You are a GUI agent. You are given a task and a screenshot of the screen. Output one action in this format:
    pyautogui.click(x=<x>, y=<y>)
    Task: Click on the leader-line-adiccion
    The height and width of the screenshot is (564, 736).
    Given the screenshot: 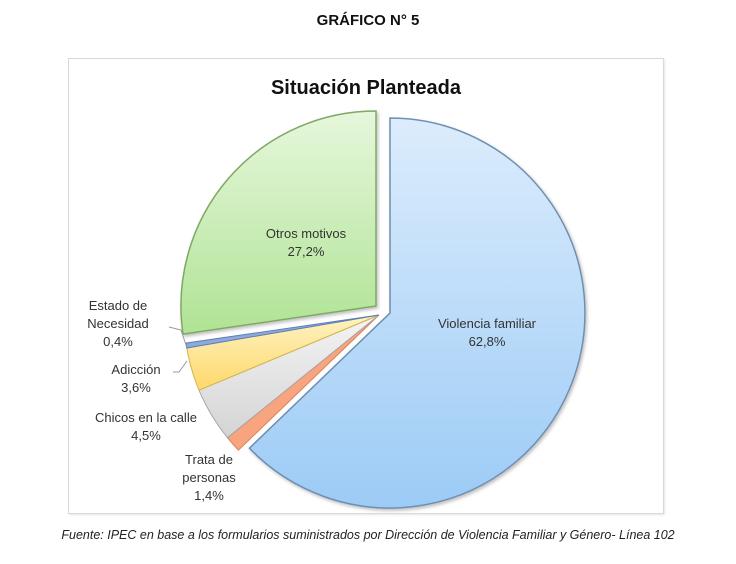 What is the action you would take?
    pyautogui.click(x=180, y=366)
    